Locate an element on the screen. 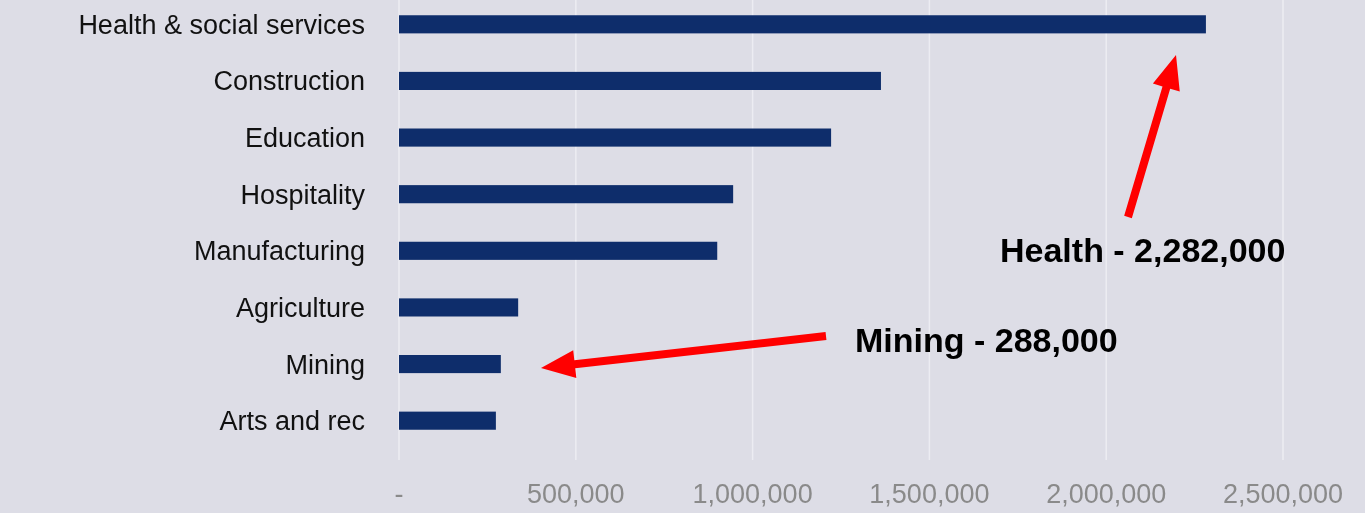 This screenshot has width=1365, height=513. x-tick-label: 1,500,000 is located at coordinates (929, 494).